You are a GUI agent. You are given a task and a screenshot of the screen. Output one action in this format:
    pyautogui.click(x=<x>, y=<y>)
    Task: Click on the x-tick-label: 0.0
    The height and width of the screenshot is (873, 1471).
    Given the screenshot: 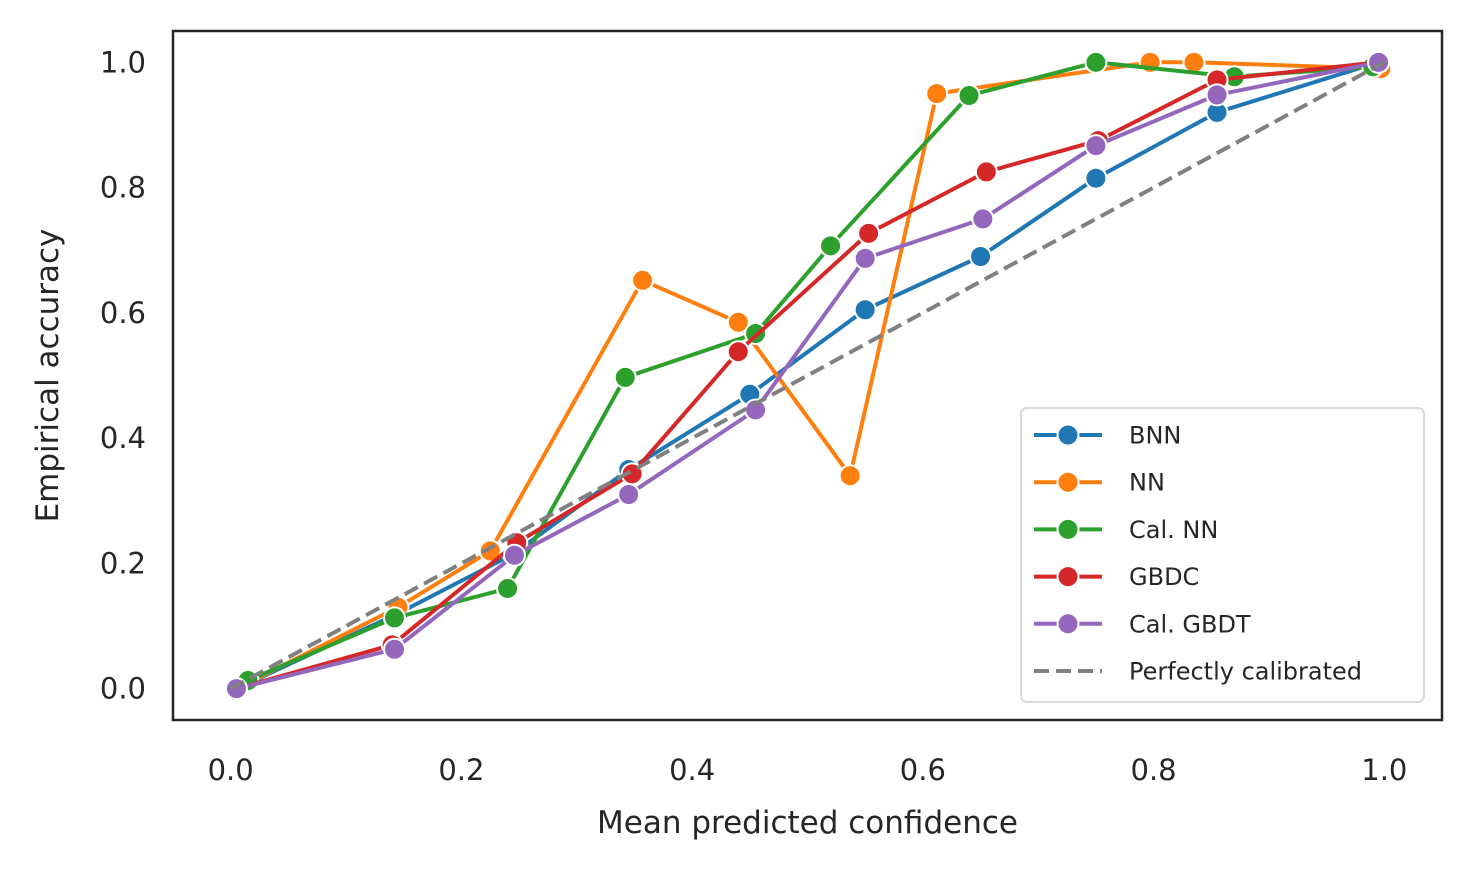 What is the action you would take?
    pyautogui.click(x=231, y=770)
    